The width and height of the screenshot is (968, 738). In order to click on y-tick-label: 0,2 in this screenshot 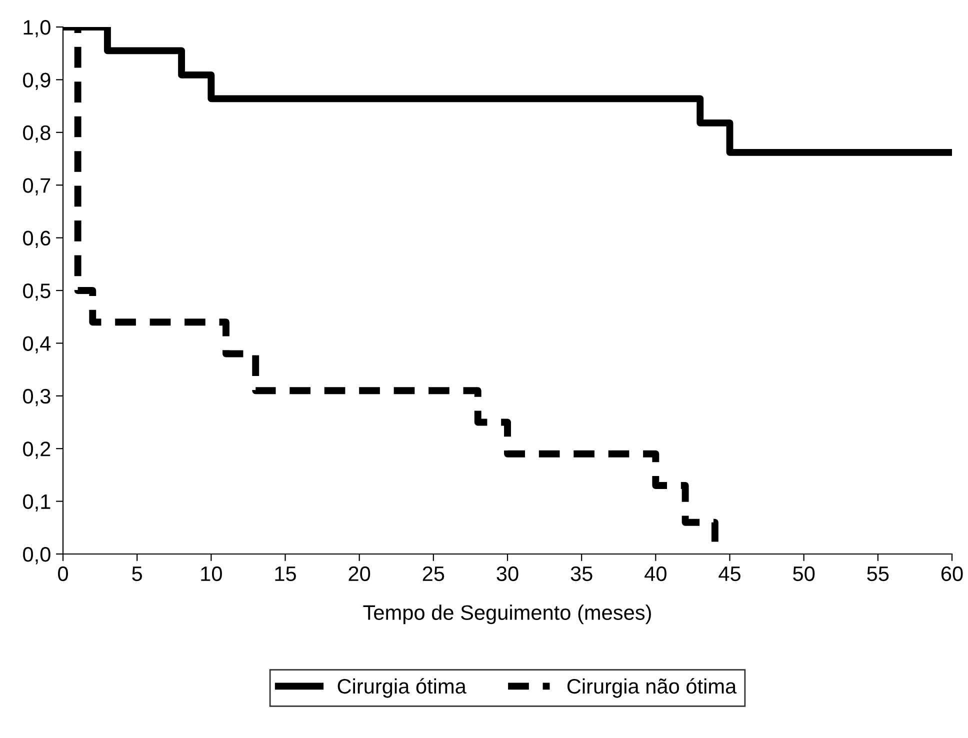, I will do `click(36, 450)`.